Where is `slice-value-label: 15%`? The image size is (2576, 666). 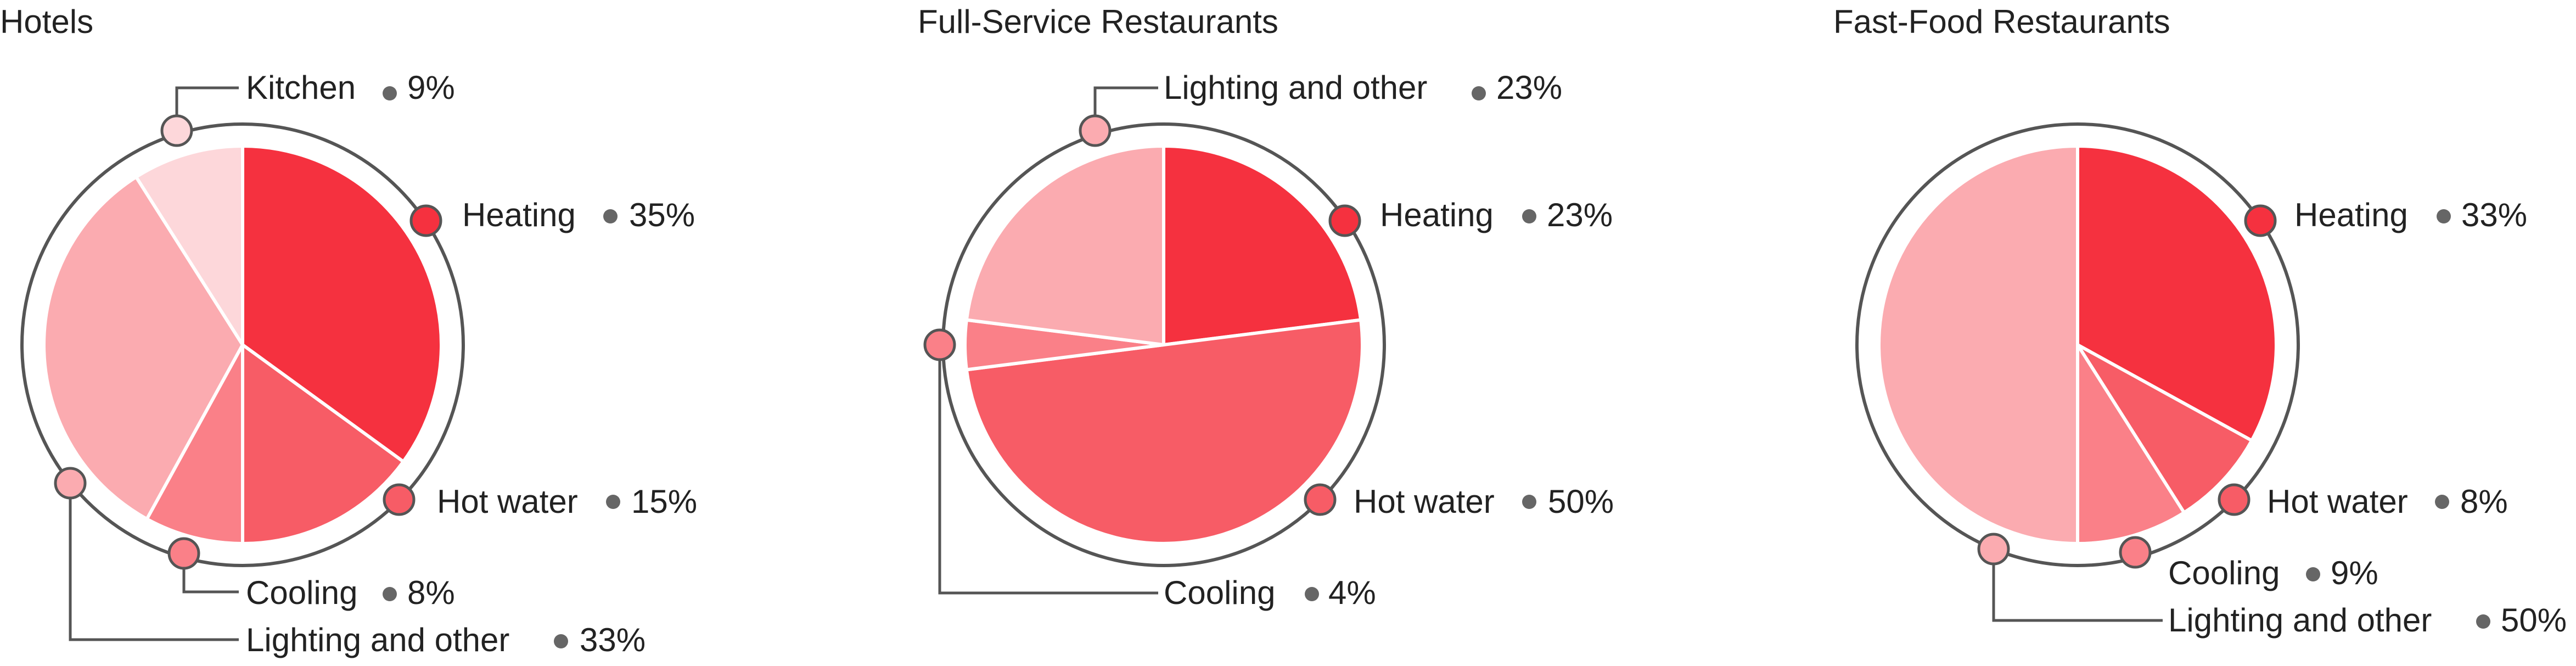 slice-value-label: 15% is located at coordinates (664, 501).